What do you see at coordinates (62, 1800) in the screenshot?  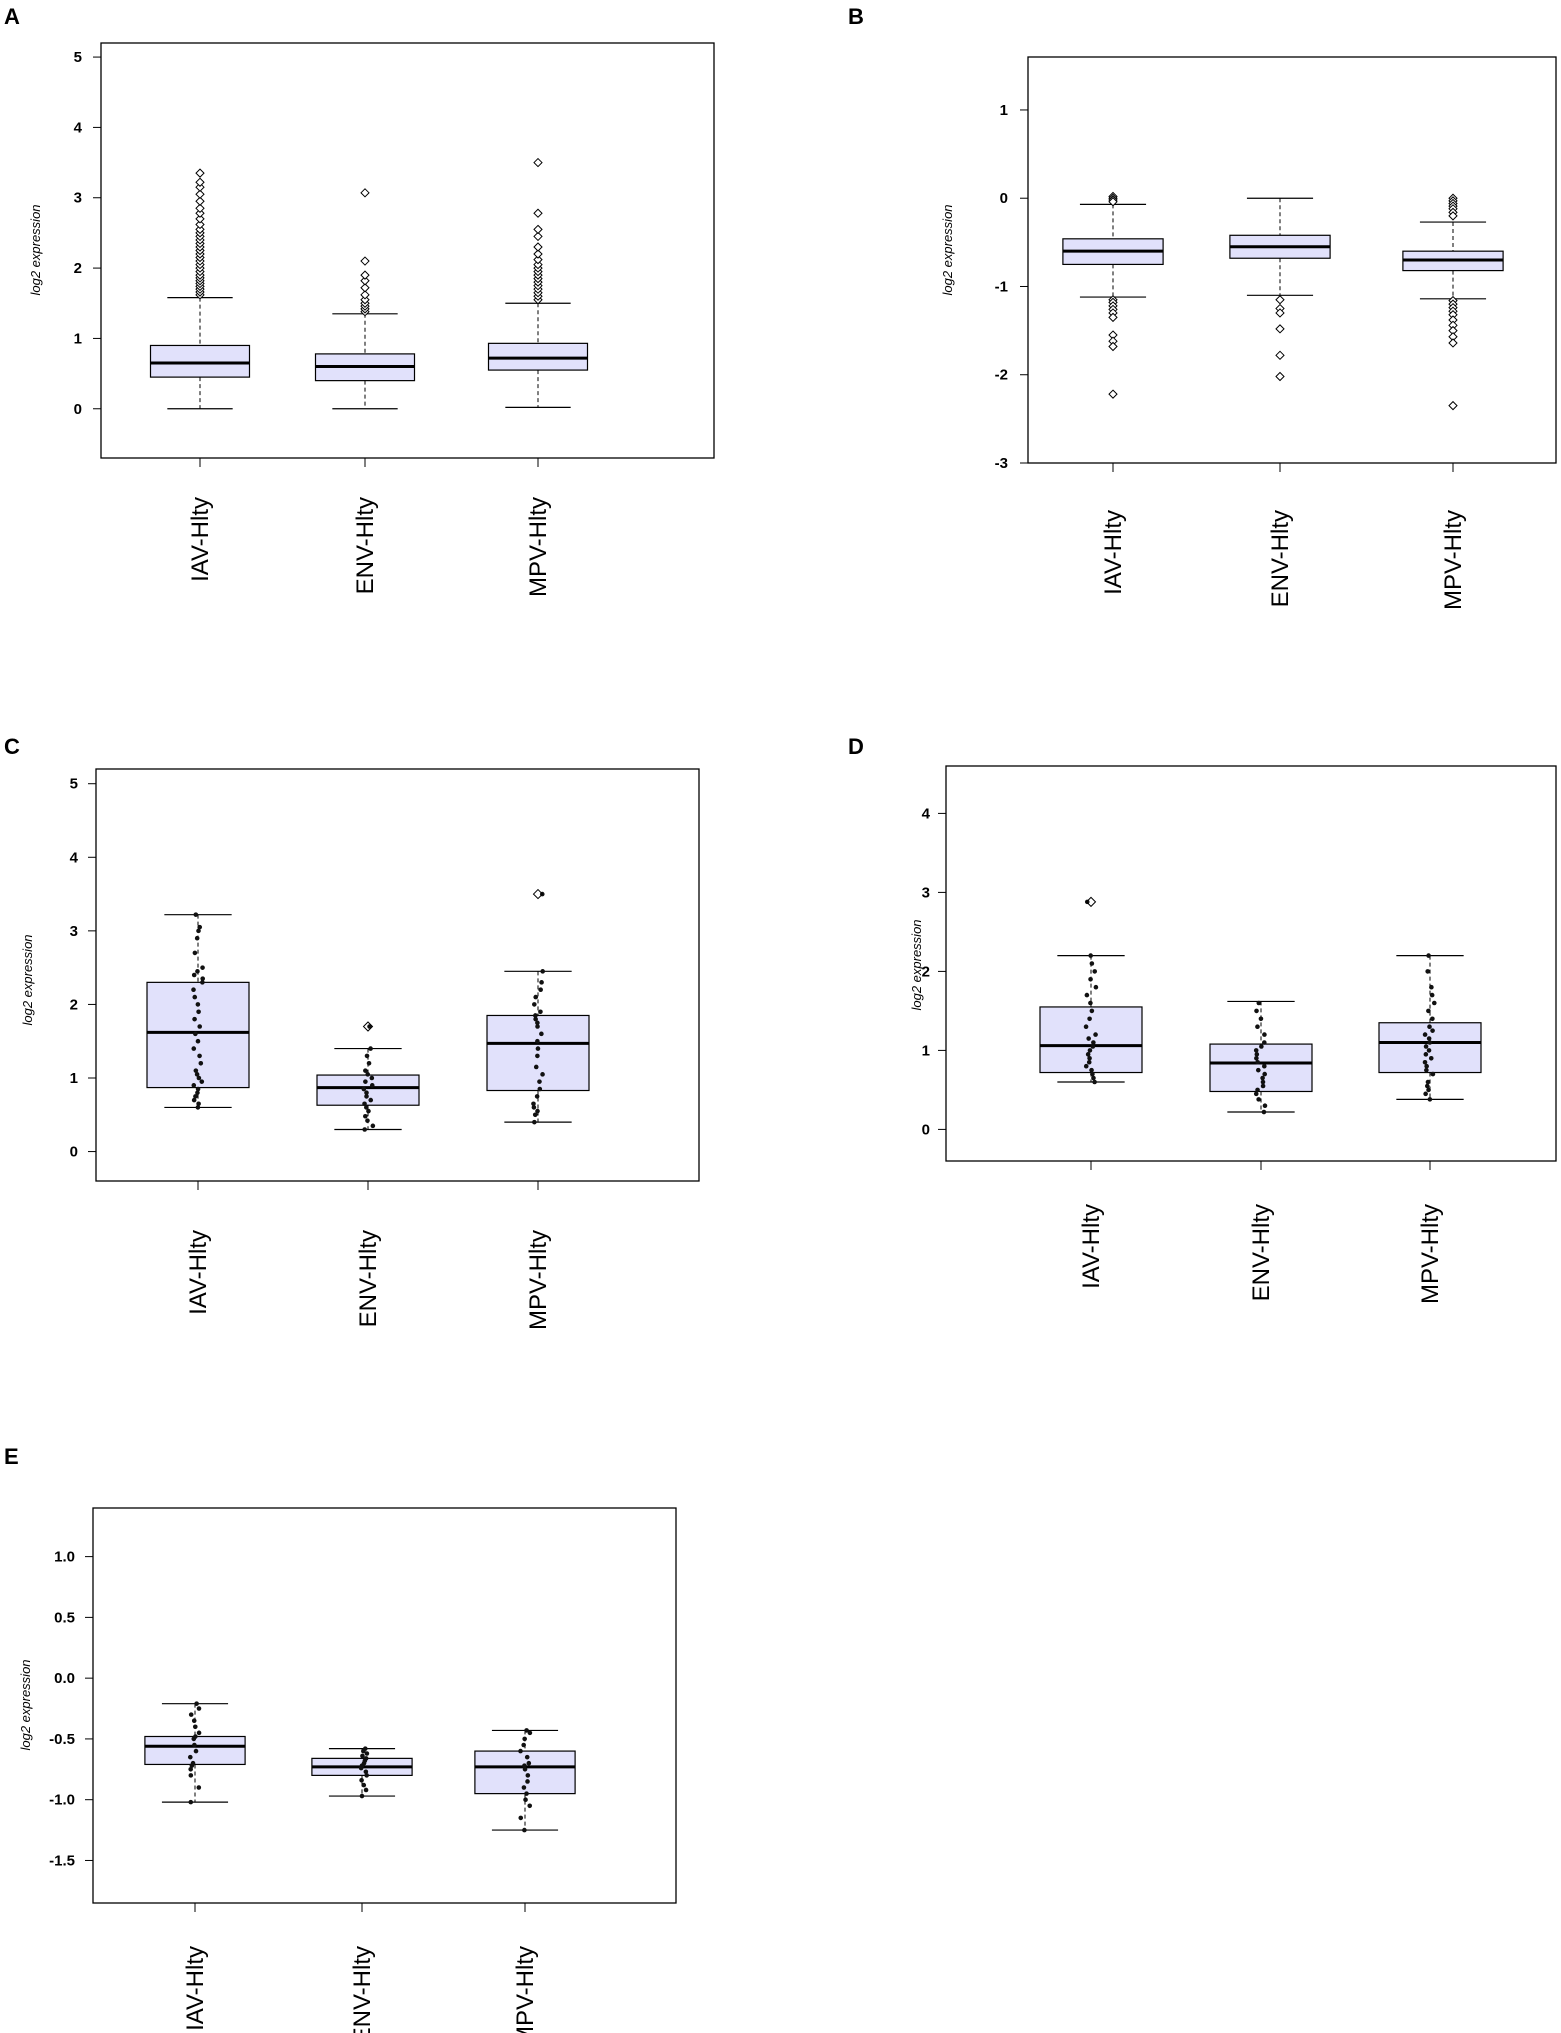 I see `y-tick-label: -1.0` at bounding box center [62, 1800].